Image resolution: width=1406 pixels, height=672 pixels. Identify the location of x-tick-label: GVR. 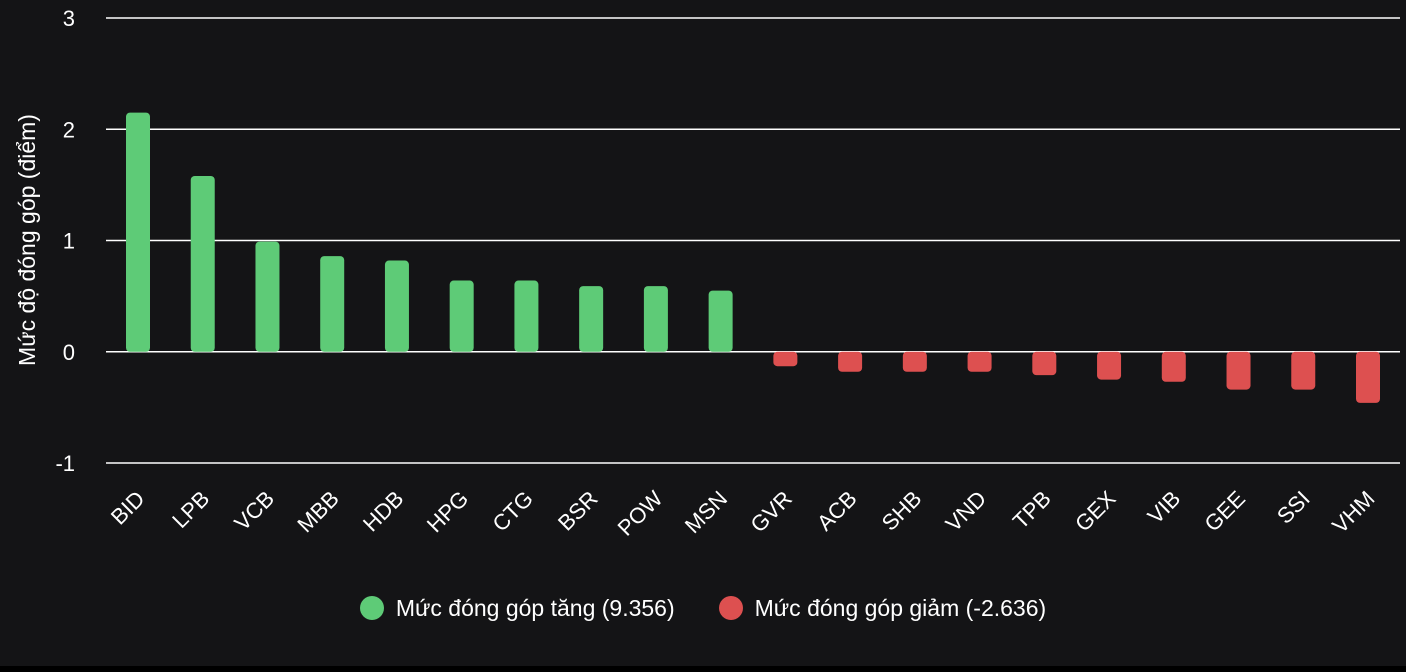
(771, 511).